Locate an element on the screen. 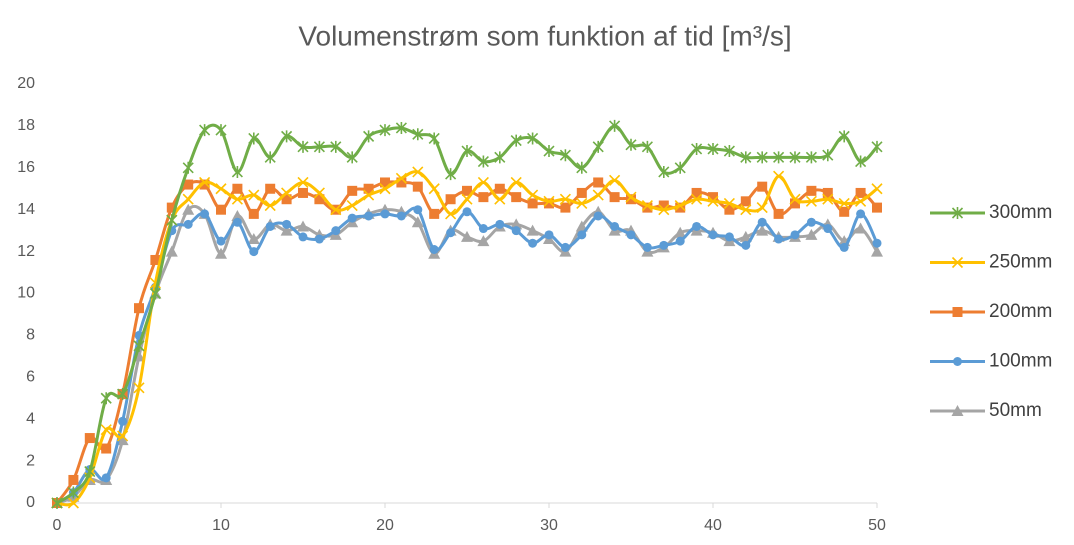 The height and width of the screenshot is (545, 1074). y-tick-label: 4 is located at coordinates (30, 418).